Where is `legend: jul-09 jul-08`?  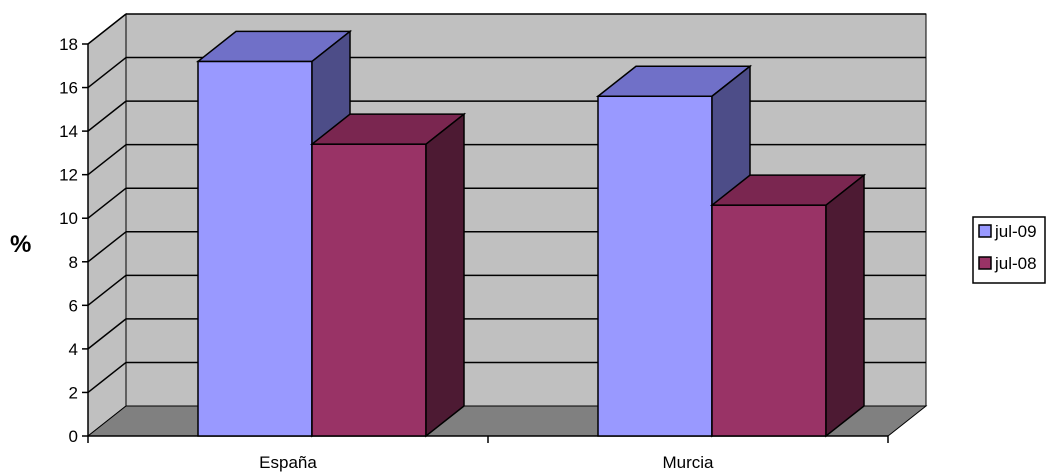
legend: jul-09 jul-08 is located at coordinates (1009, 250).